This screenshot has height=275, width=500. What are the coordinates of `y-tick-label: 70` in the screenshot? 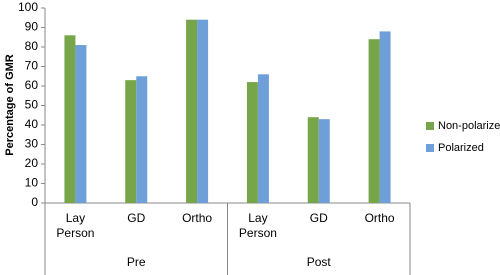 It's located at (32, 66).